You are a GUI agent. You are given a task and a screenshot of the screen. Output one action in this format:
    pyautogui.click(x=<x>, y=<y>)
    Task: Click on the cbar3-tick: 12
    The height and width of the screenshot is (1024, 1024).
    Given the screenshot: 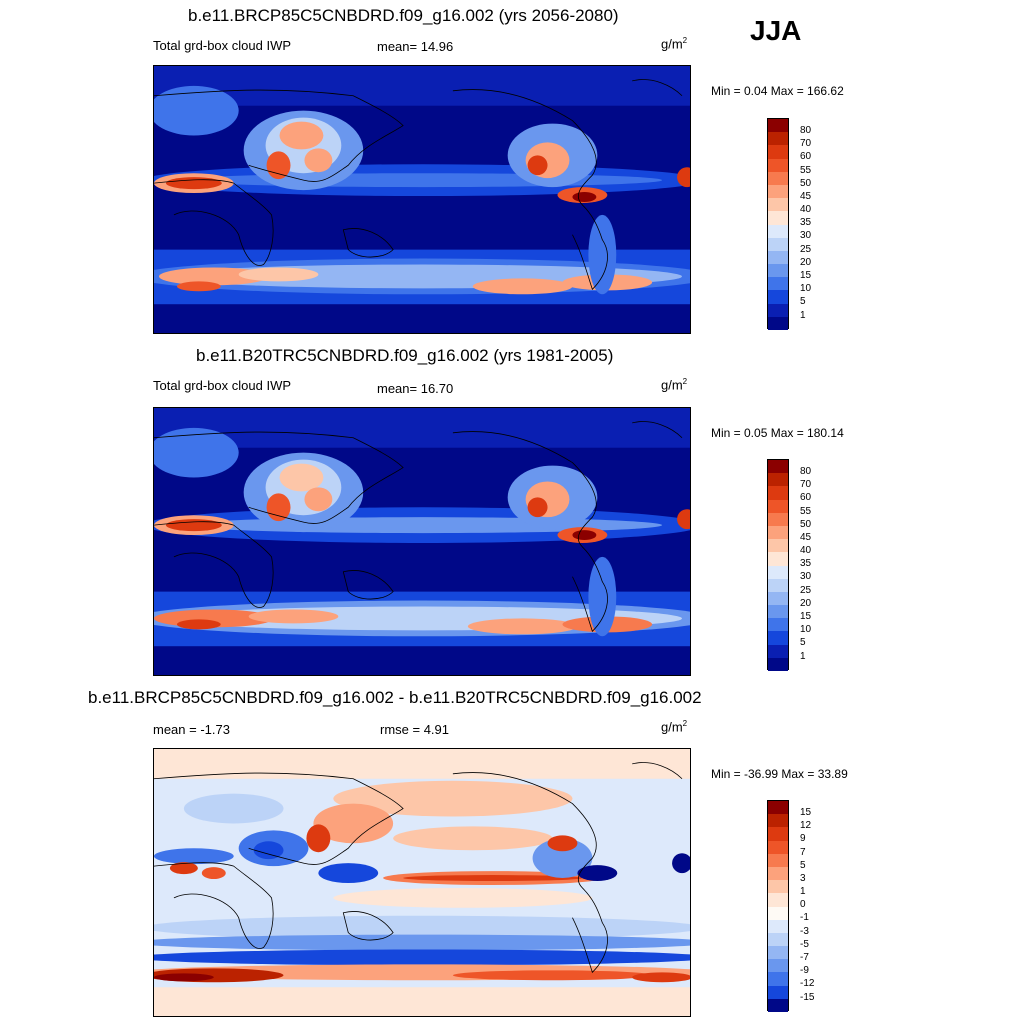 What is the action you would take?
    pyautogui.click(x=806, y=825)
    